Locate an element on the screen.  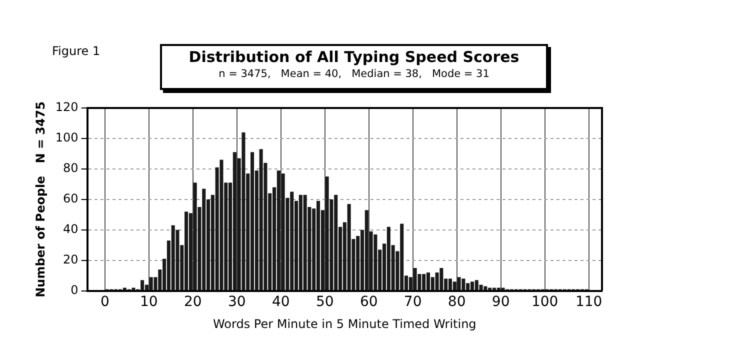
x-tick-label: 110 is located at coordinates (588, 302).